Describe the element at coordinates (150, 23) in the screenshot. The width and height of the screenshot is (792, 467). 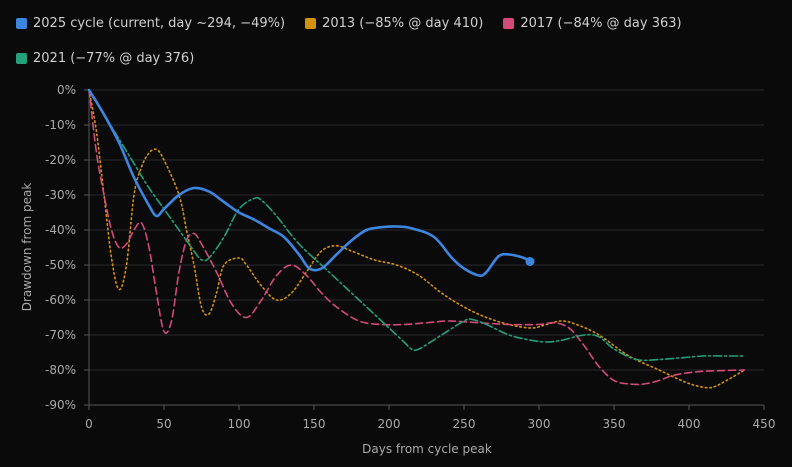
I see `legend-item-2025: 2025 cycle (current, day ~294, −49%)` at that location.